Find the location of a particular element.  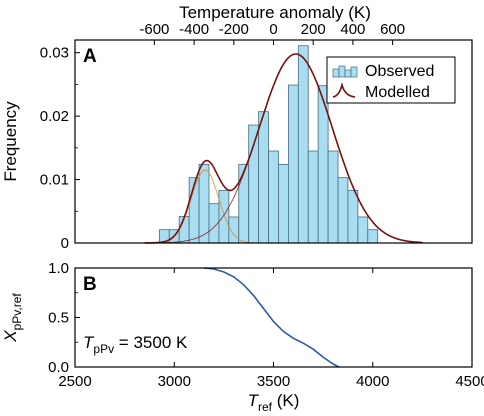

top-tick-label-1: -400 is located at coordinates (194, 29).